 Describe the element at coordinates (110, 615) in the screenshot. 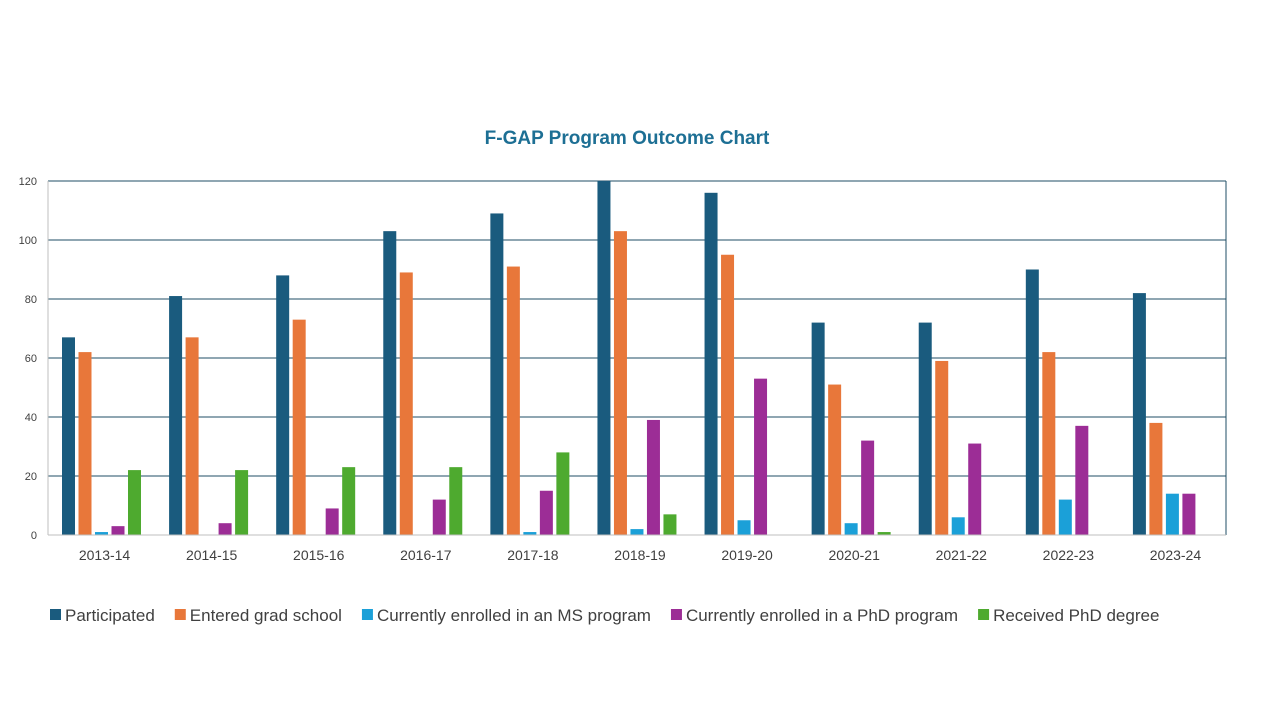

I see `legend-label: Participated` at that location.